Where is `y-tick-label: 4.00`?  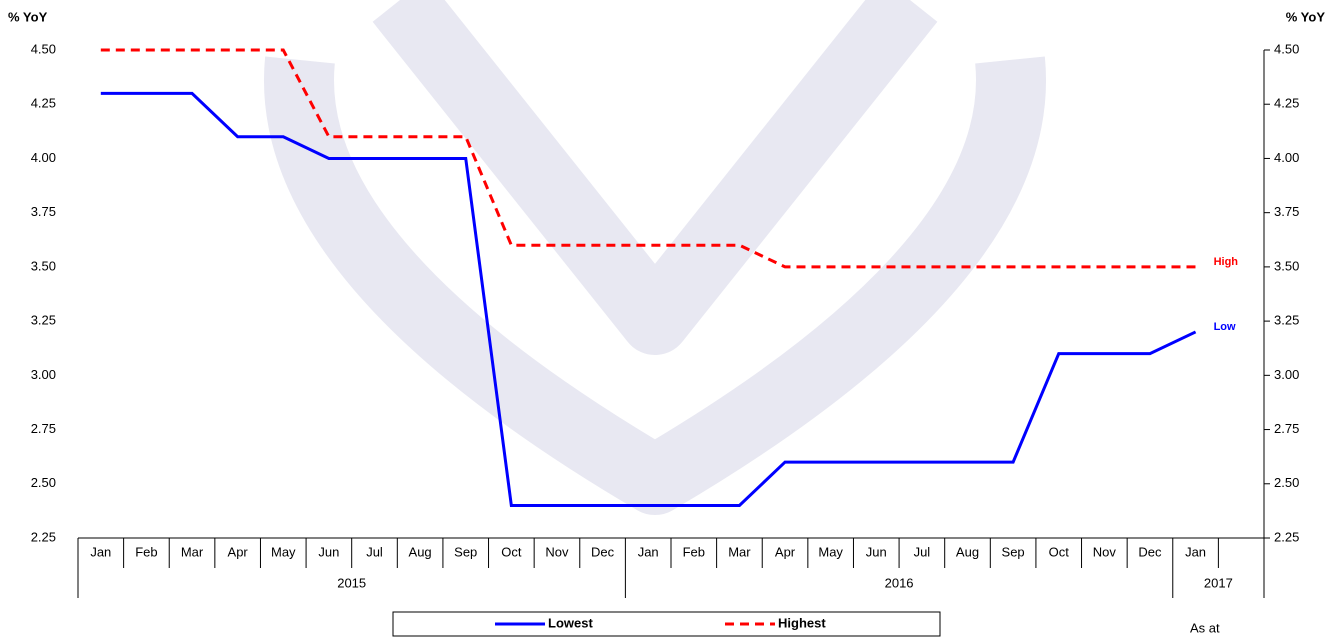
y-tick-label: 4.00 is located at coordinates (43, 157).